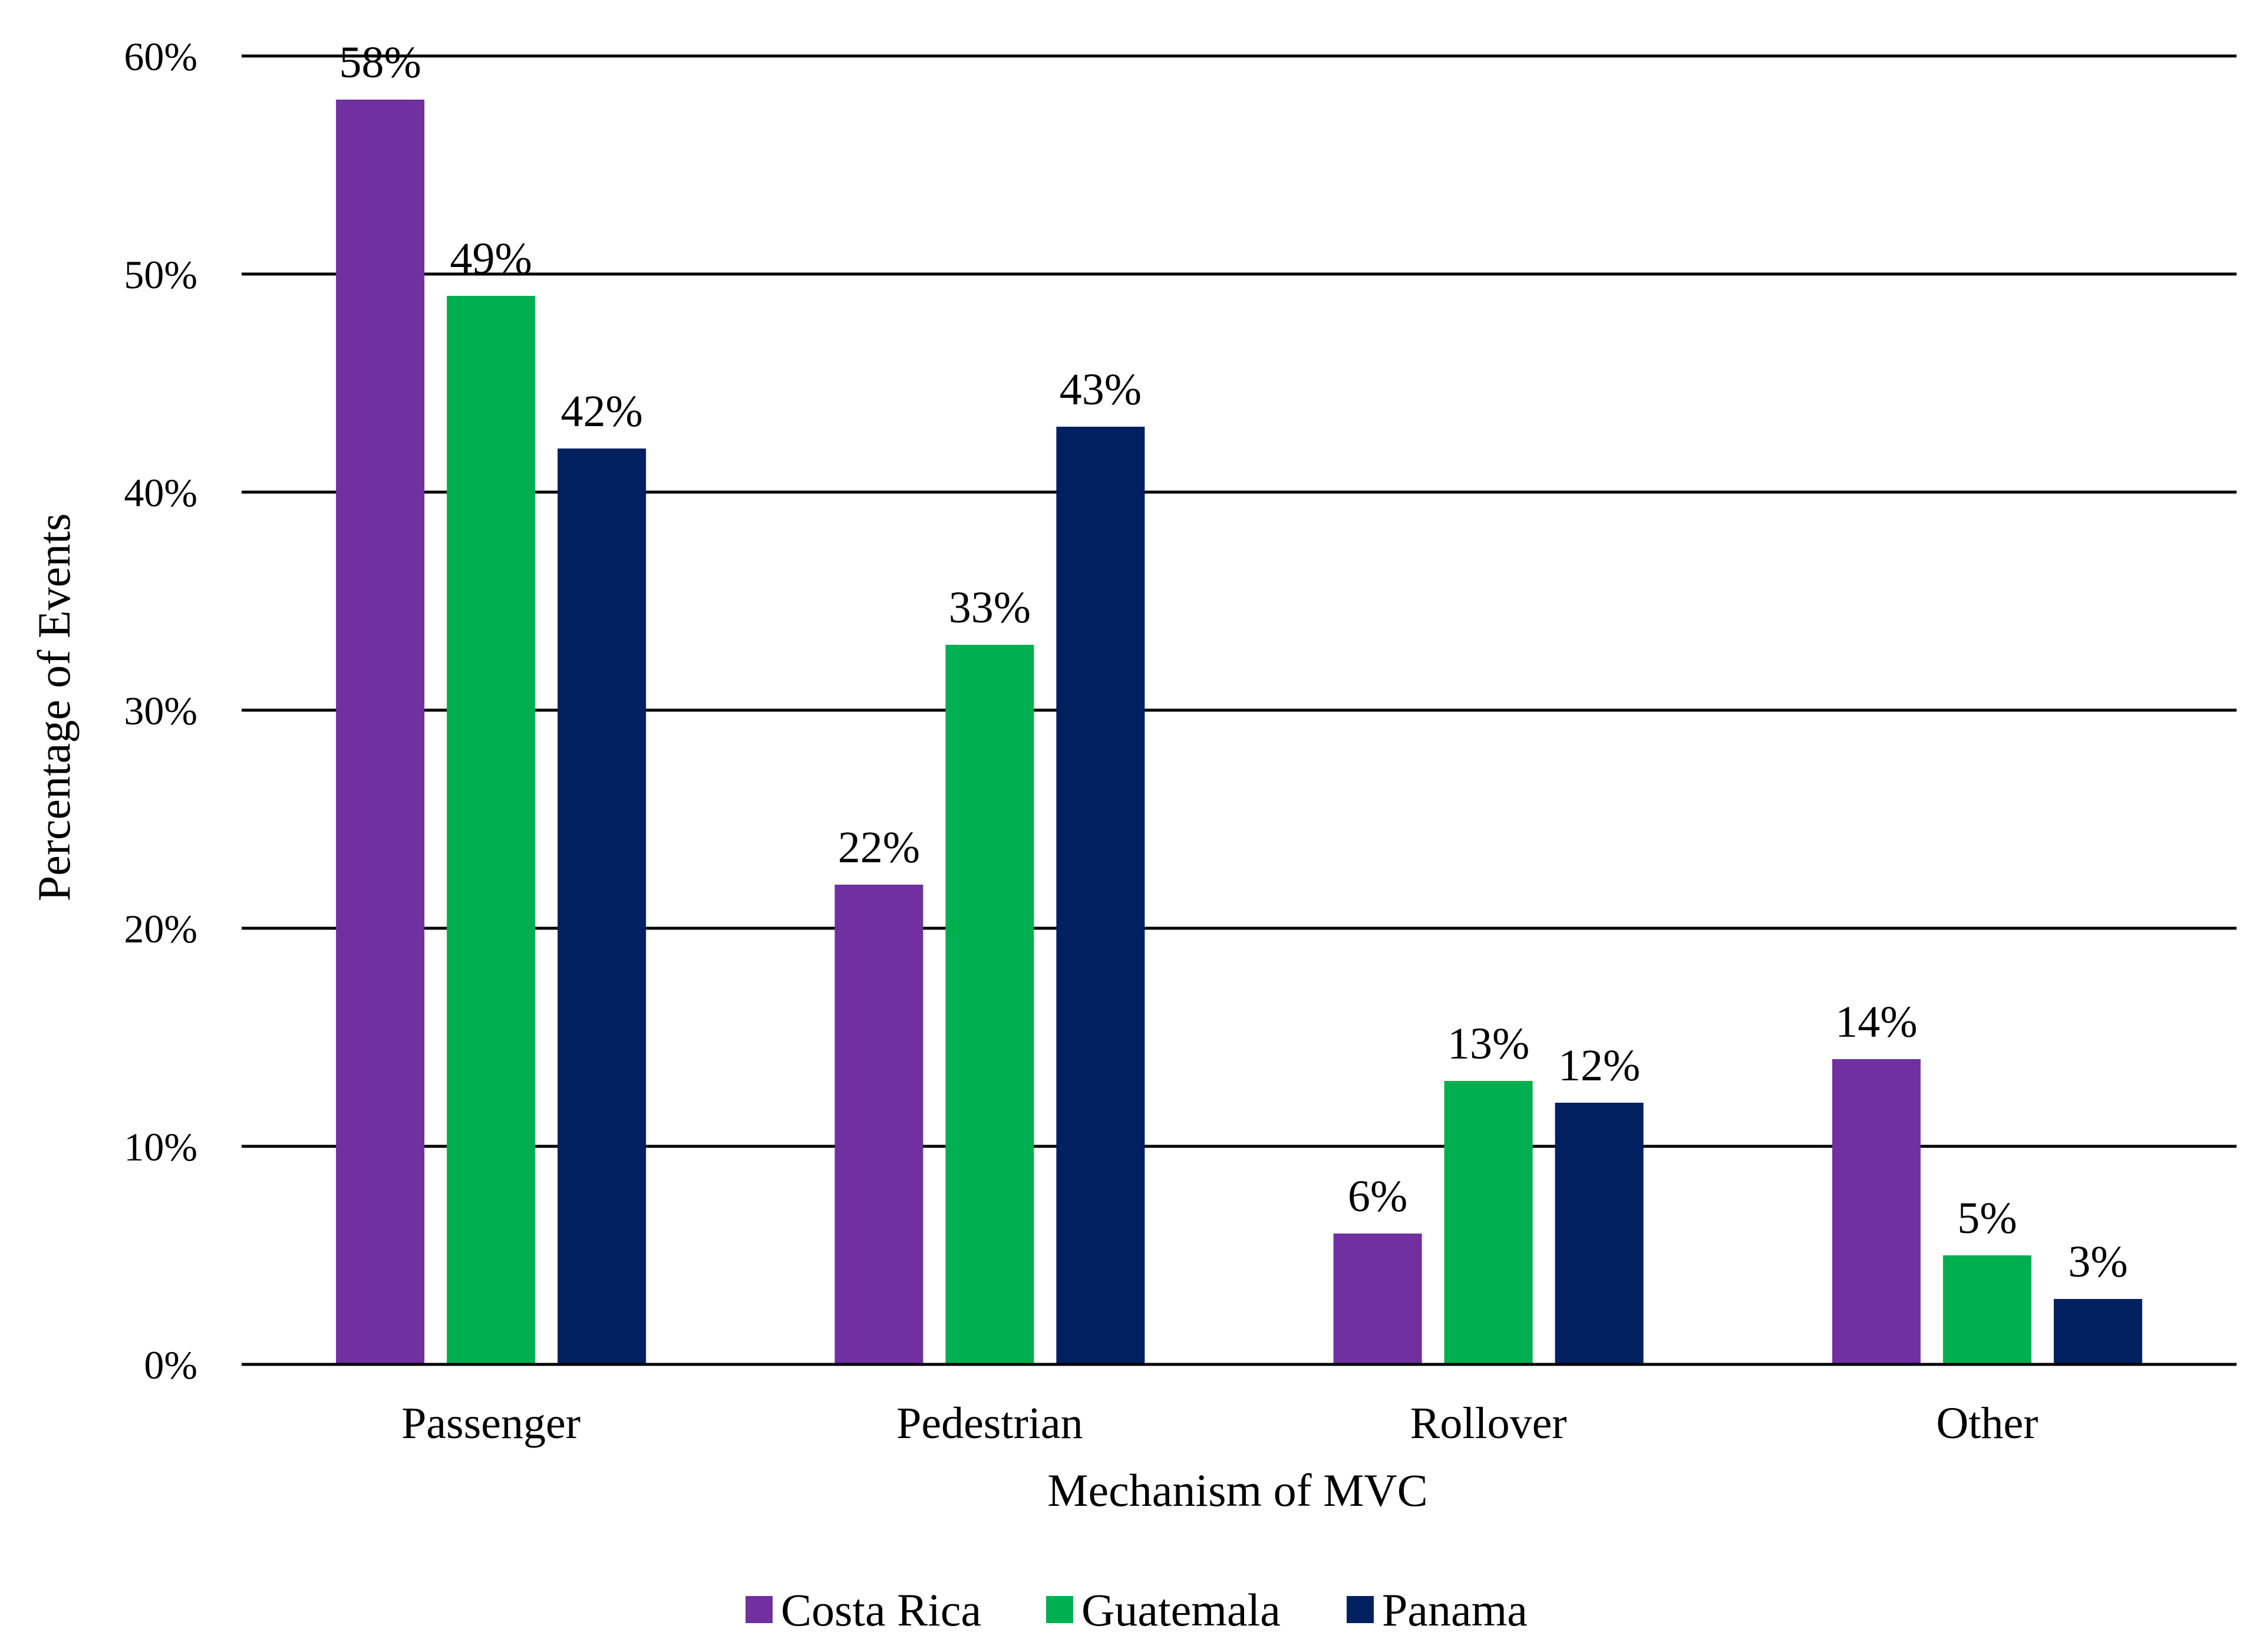 The height and width of the screenshot is (1652, 2256). What do you see at coordinates (1377, 1299) in the screenshot?
I see `bar-rollover-costa-rica` at bounding box center [1377, 1299].